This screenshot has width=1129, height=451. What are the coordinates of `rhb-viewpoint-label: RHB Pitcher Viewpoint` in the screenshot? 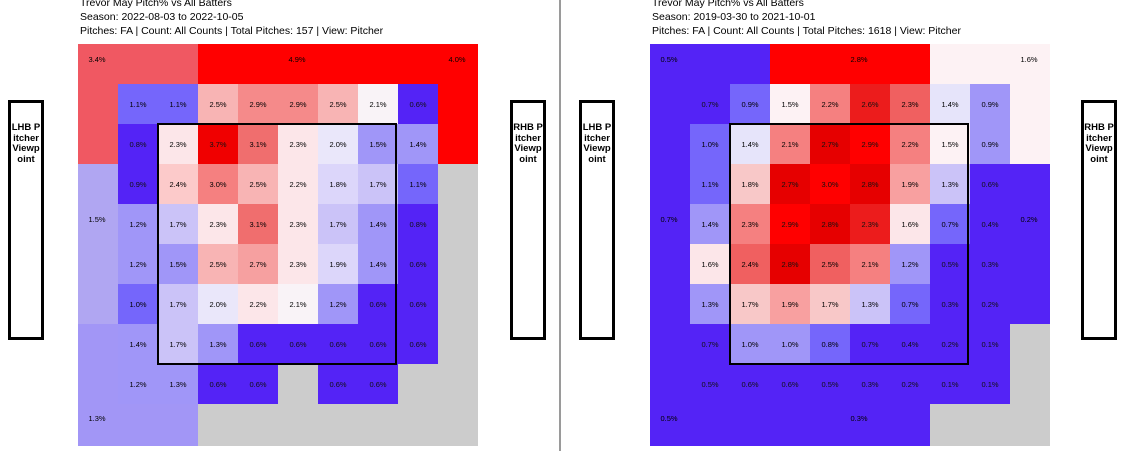 It's located at (1099, 143).